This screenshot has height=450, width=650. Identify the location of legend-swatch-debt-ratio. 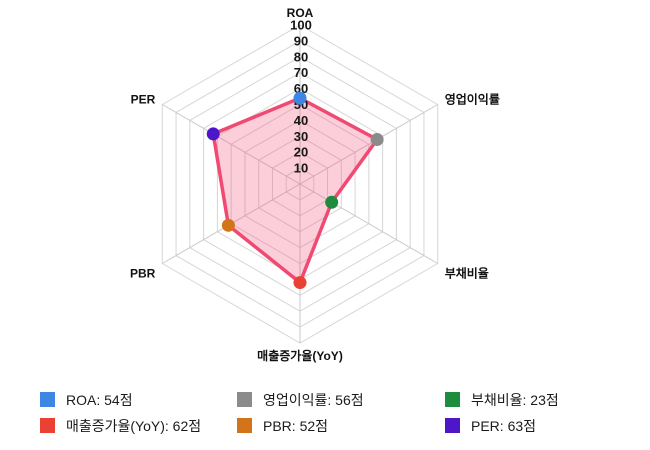
(452, 399).